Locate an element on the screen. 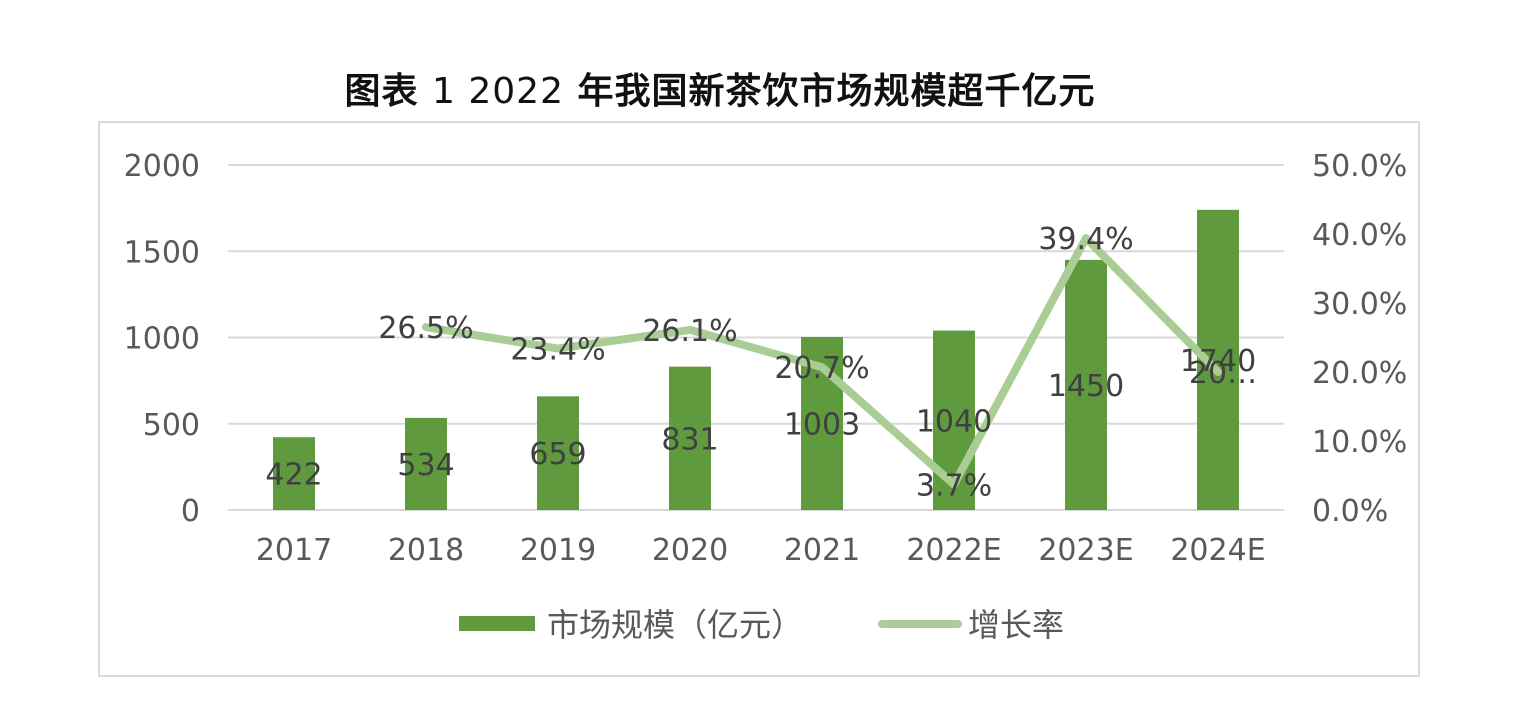 The height and width of the screenshot is (715, 1517). legend-line-label: 增长率 is located at coordinates (1016, 625).